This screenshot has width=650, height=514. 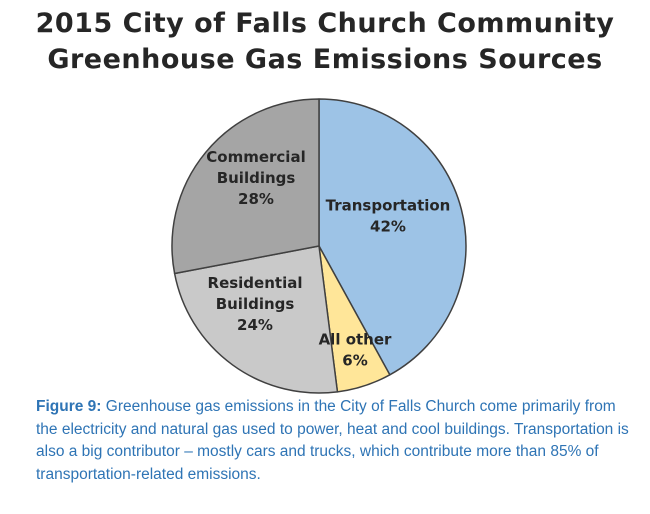 I want to click on chart-title-line-1: 2015 City of Falls Church Community, so click(x=325, y=23).